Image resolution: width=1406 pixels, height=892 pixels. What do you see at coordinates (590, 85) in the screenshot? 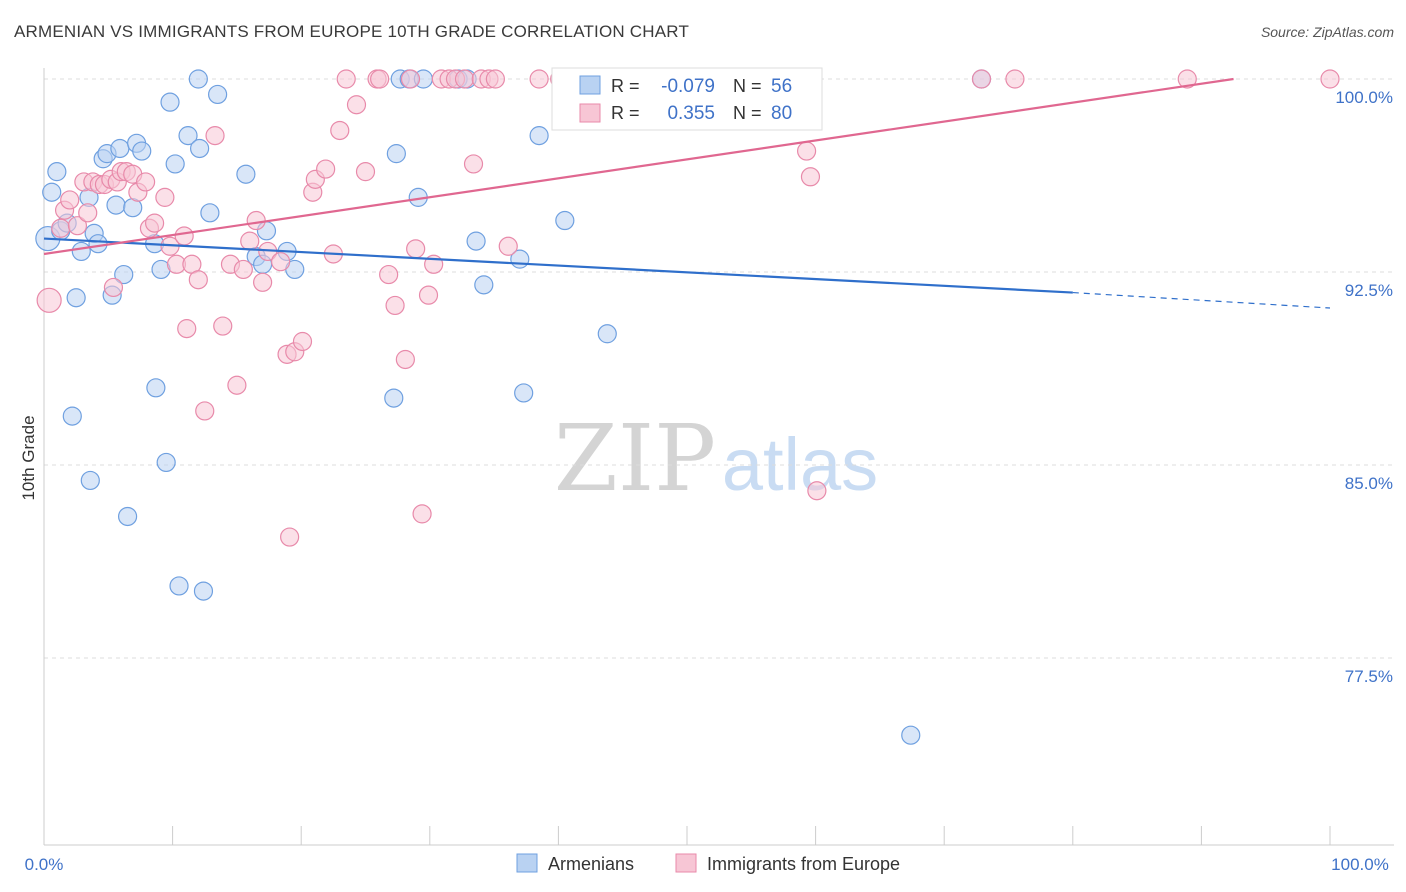
I see `stats-swatch-armenians` at bounding box center [590, 85].